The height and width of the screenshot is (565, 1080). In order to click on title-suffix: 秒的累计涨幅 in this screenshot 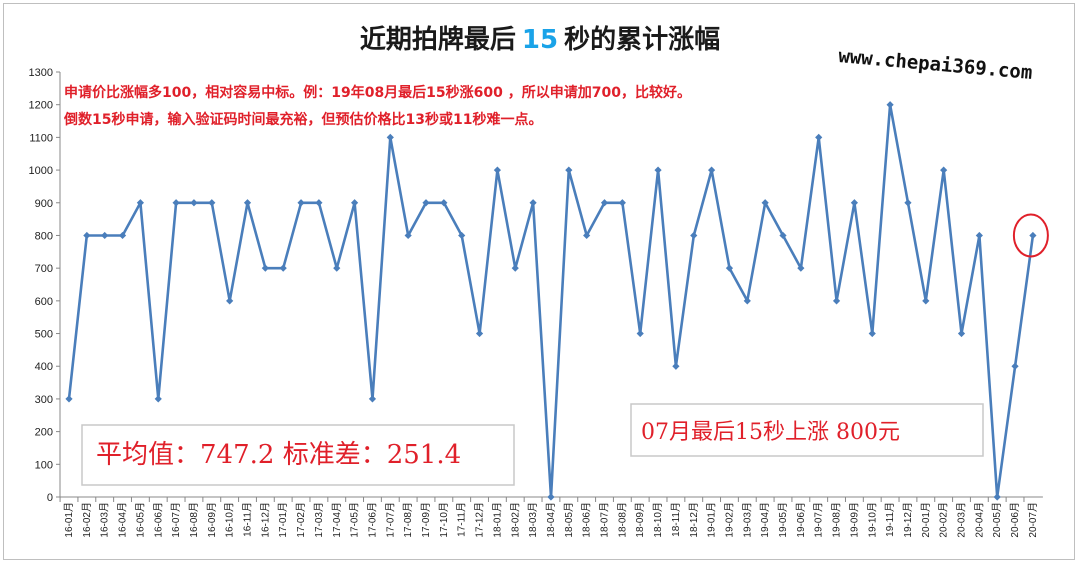, I will do `click(642, 39)`.